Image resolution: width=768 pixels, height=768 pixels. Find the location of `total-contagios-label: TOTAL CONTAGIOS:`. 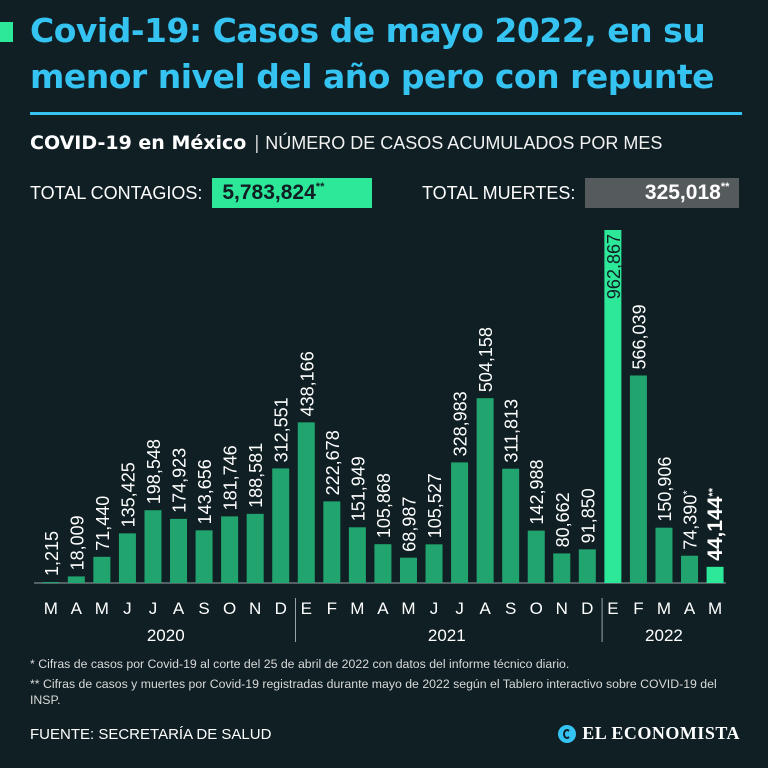

total-contagios-label: TOTAL CONTAGIOS: is located at coordinates (116, 192).